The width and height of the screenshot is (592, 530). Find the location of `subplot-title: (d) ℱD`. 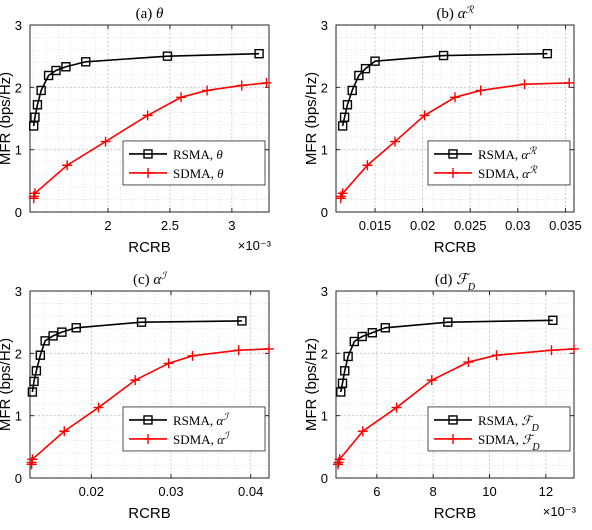

subplot-title: (d) ℱD is located at coordinates (455, 282).